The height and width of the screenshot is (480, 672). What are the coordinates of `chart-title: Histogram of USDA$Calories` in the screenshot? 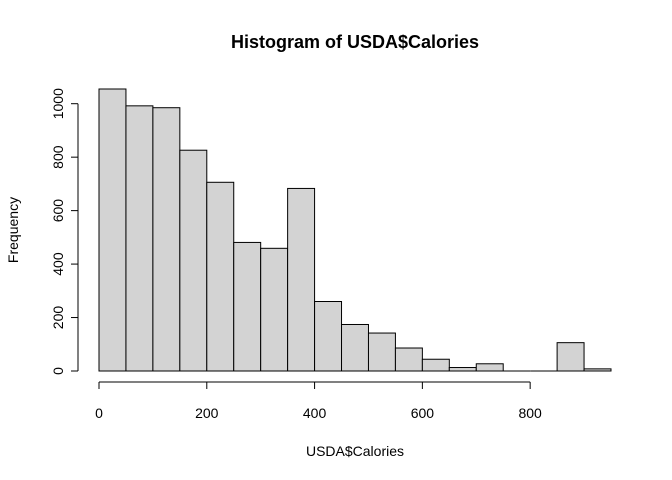 It's located at (355, 42).